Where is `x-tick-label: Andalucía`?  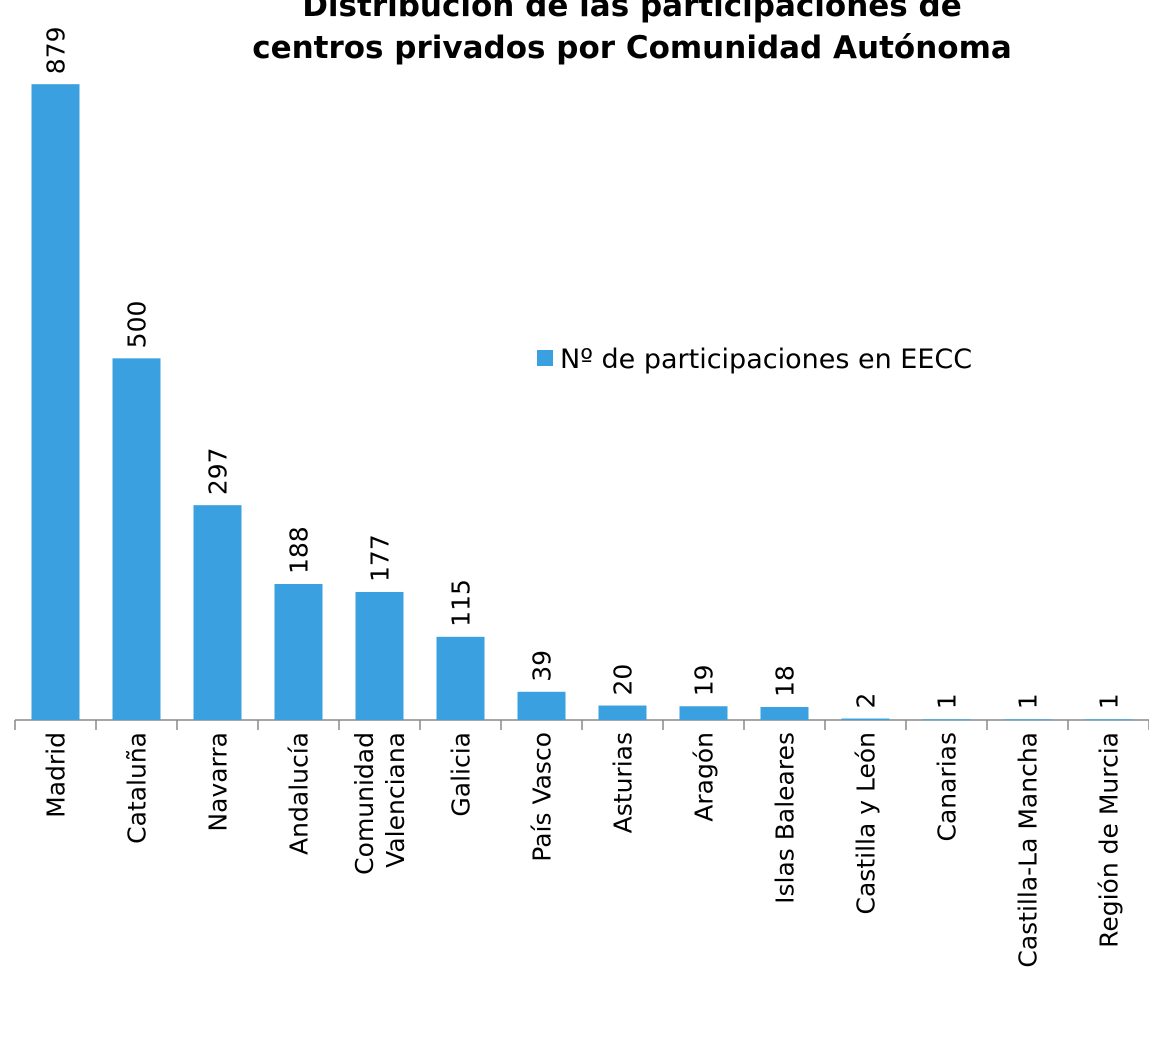
x-tick-label: Andalucía is located at coordinates (299, 793).